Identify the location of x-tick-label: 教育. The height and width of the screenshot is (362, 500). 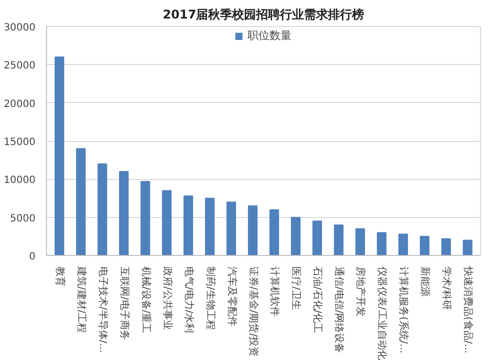
(60, 276).